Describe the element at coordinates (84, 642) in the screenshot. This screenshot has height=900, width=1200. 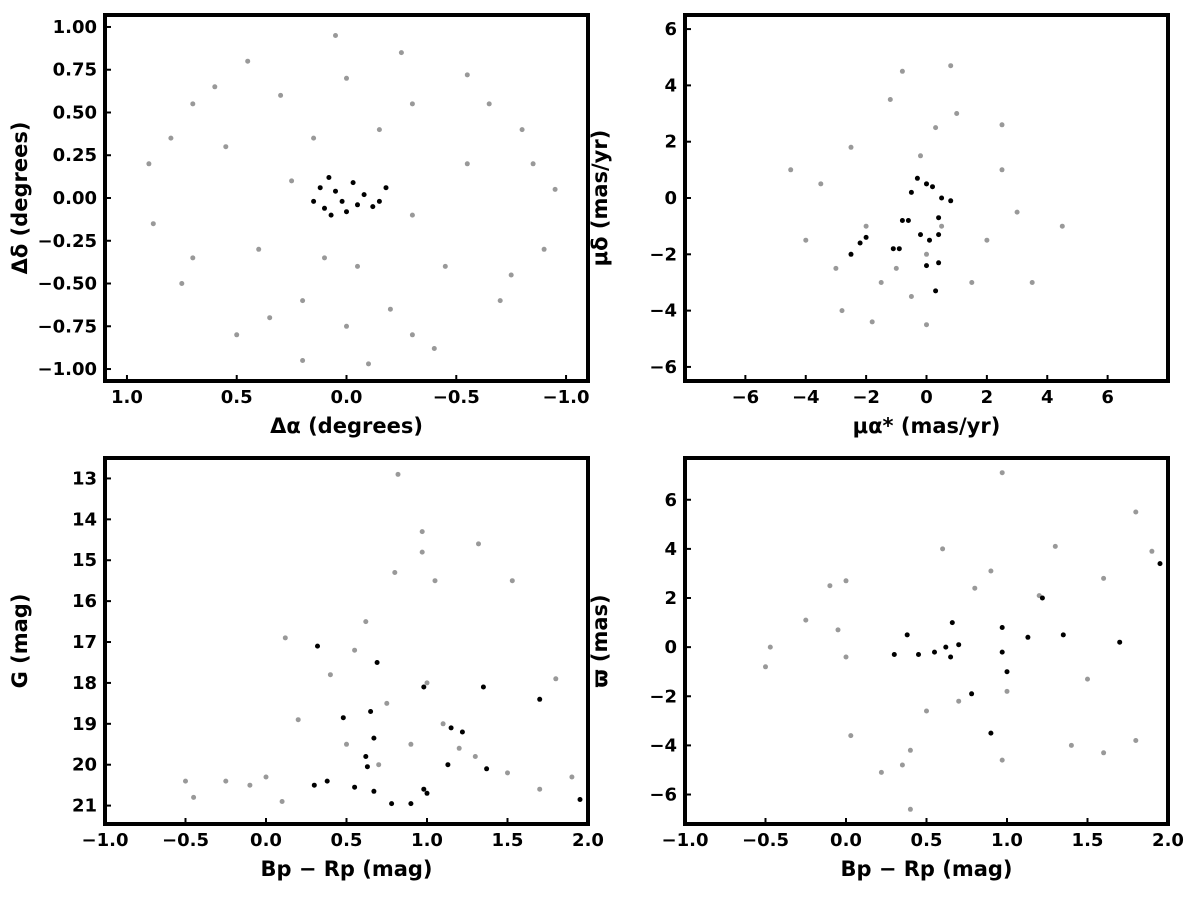
I see `y-tick-label: 17` at that location.